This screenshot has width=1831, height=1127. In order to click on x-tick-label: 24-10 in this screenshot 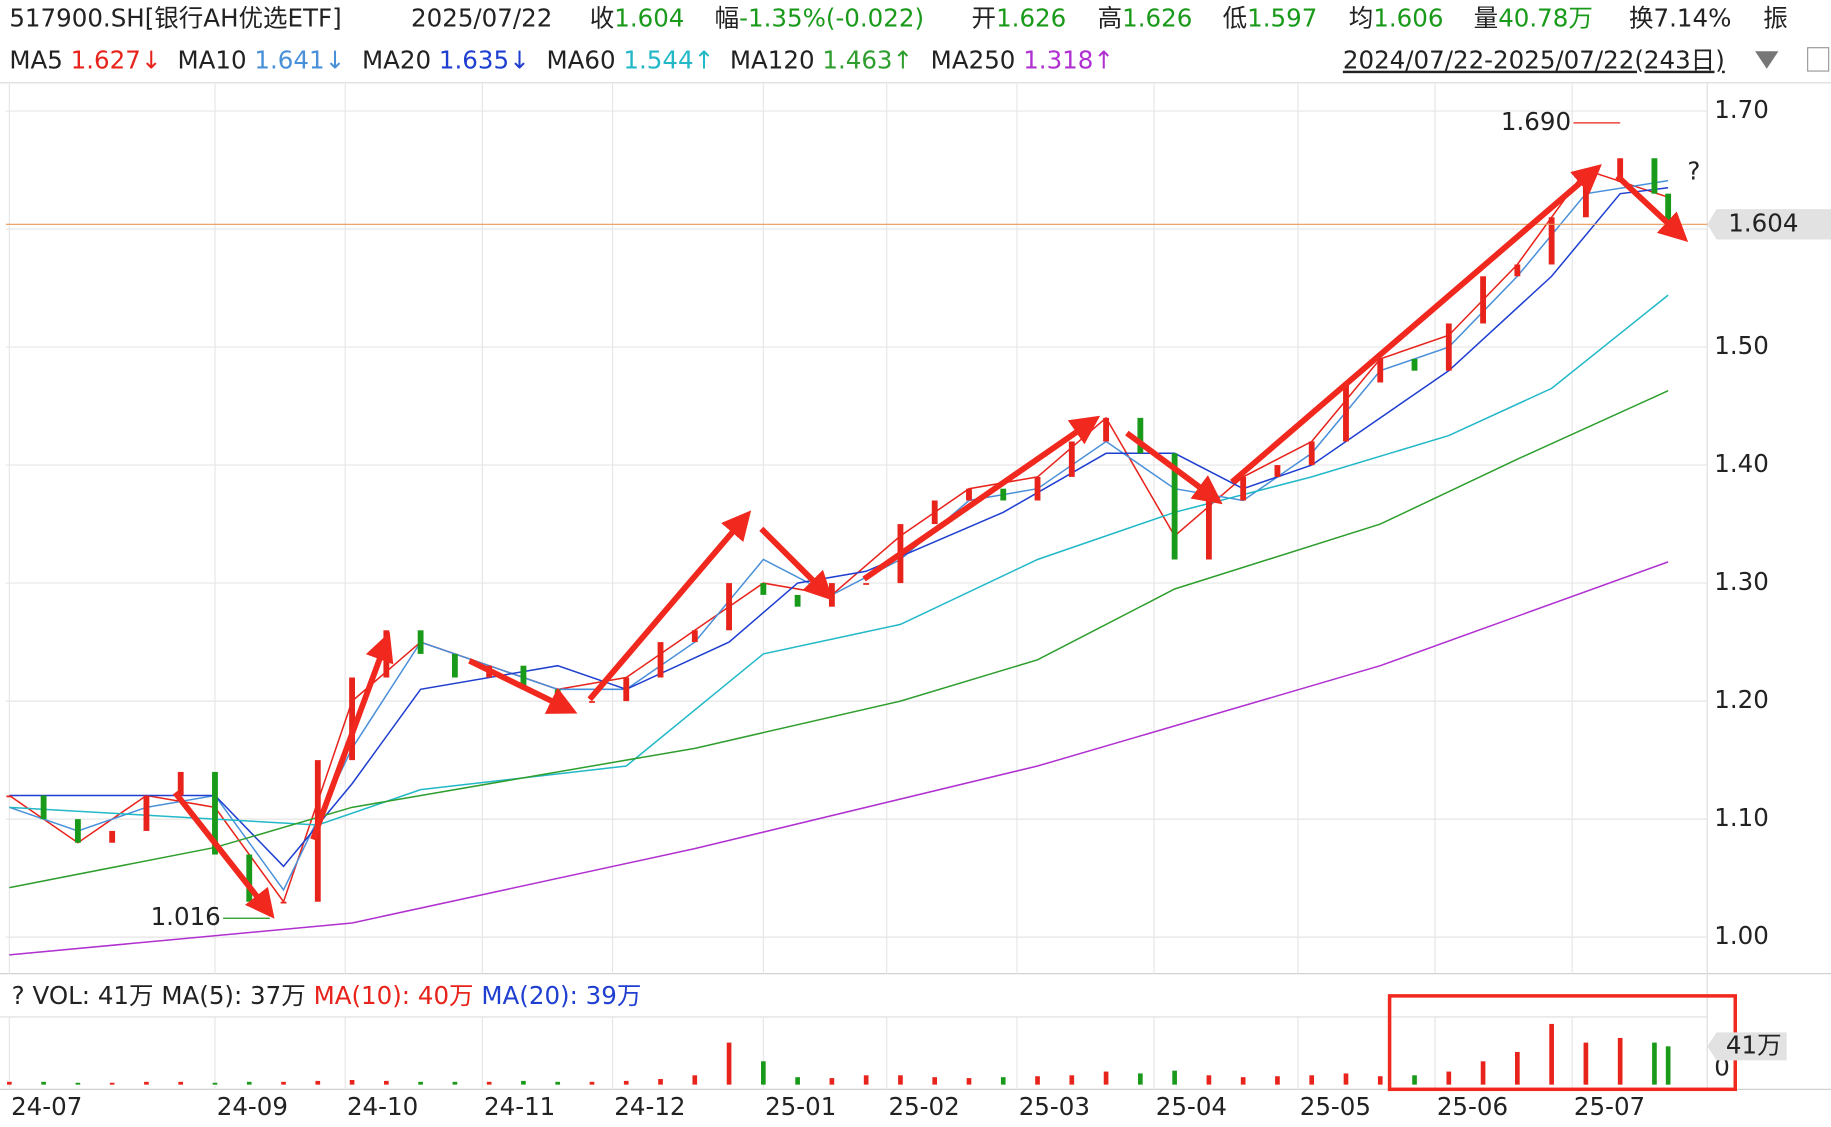, I will do `click(382, 1106)`.